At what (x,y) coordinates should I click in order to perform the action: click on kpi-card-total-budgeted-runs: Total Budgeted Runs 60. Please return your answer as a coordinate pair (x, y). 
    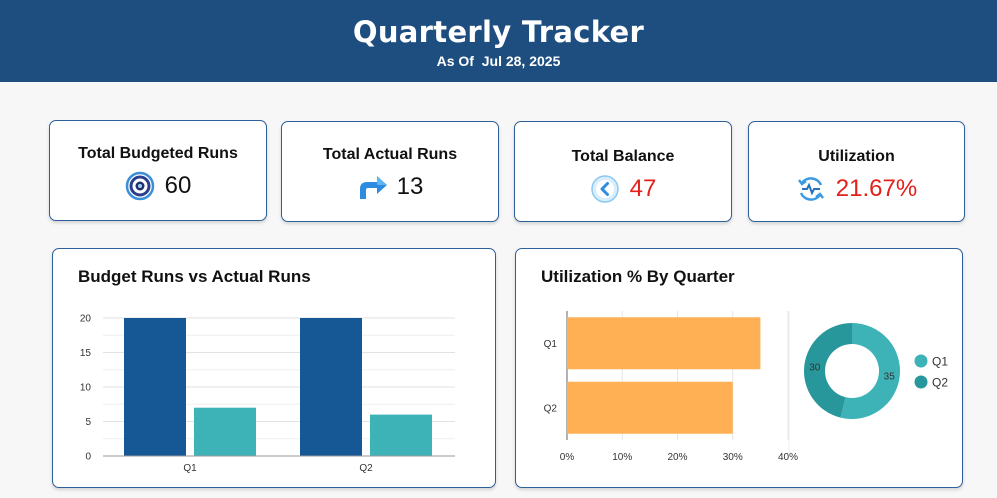
    Looking at the image, I should click on (158, 170).